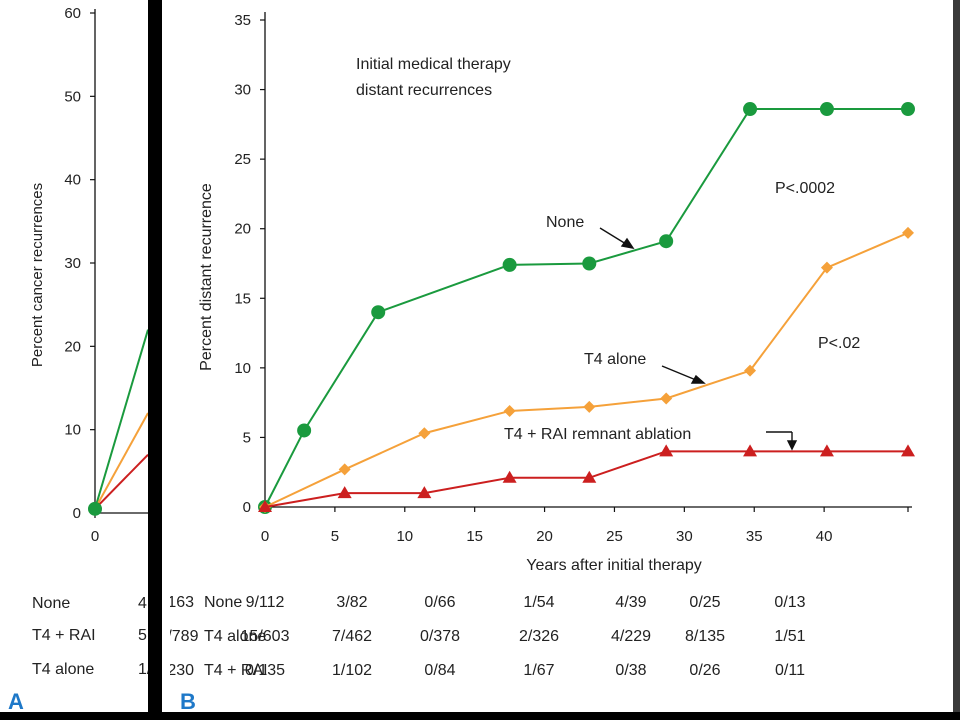 The height and width of the screenshot is (720, 960). Describe the element at coordinates (433, 64) in the screenshot. I see `panel-b-title-line-1: Initial medical therapy` at that location.